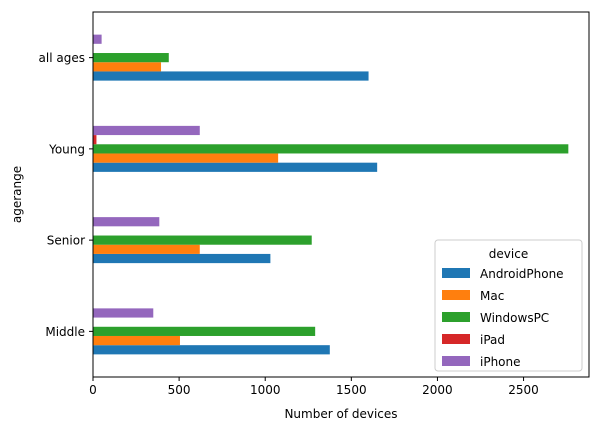 This screenshot has height=432, width=599. Describe the element at coordinates (62, 58) in the screenshot. I see `y-tick-label: all ages` at that location.